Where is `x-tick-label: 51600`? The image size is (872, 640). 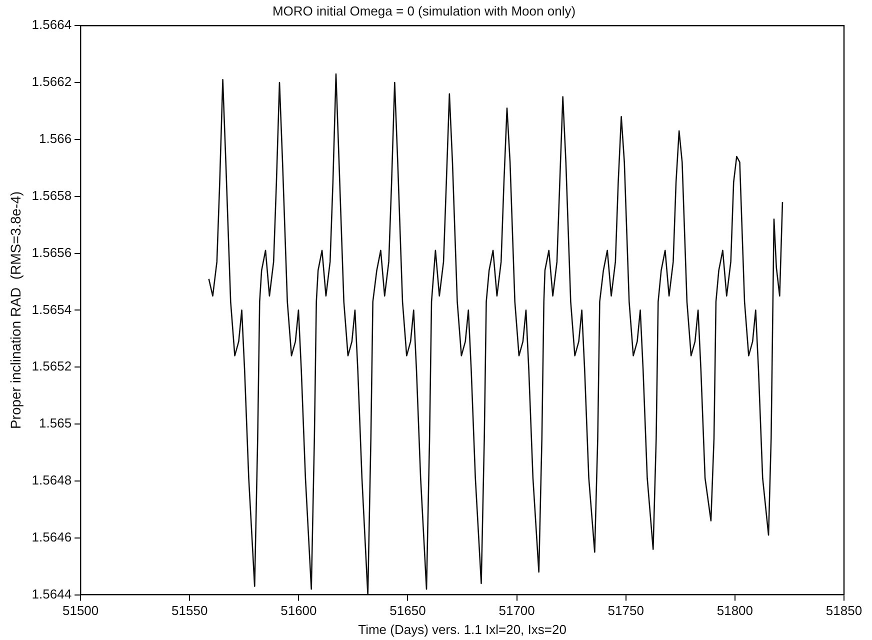
x-tick-label: 51600 is located at coordinates (298, 610).